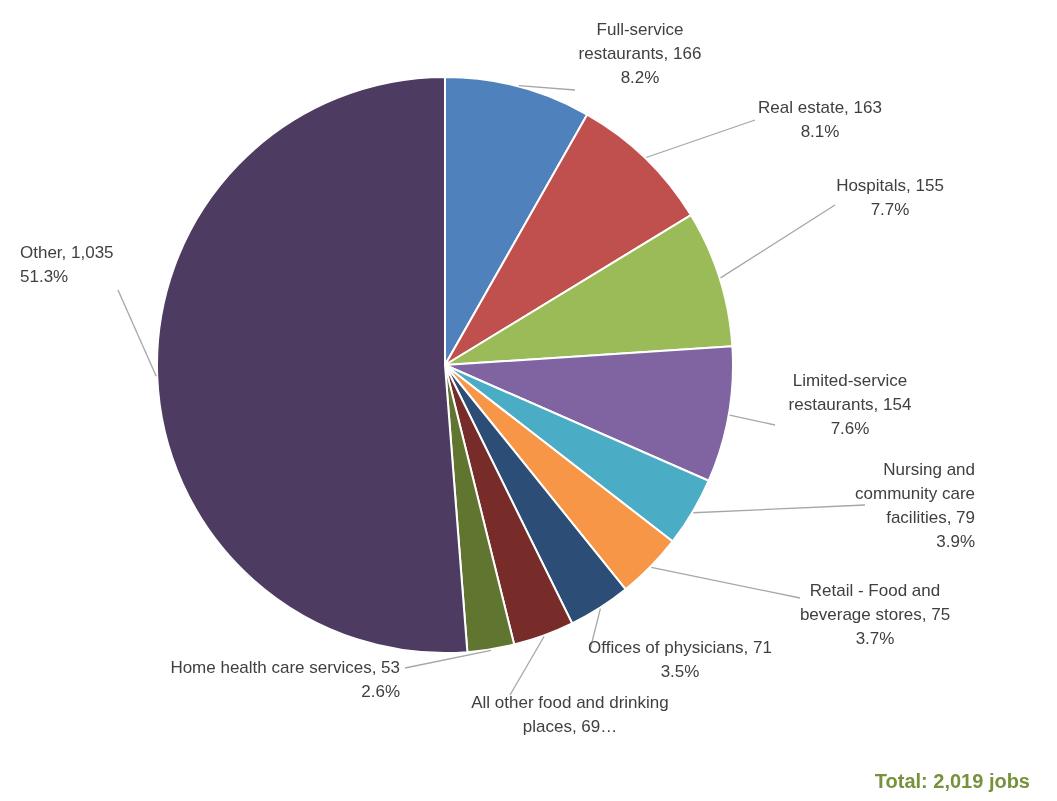 Image resolution: width=1057 pixels, height=801 pixels. Describe the element at coordinates (820, 119) in the screenshot. I see `slice-label: Real estate, 163 8.1%` at that location.